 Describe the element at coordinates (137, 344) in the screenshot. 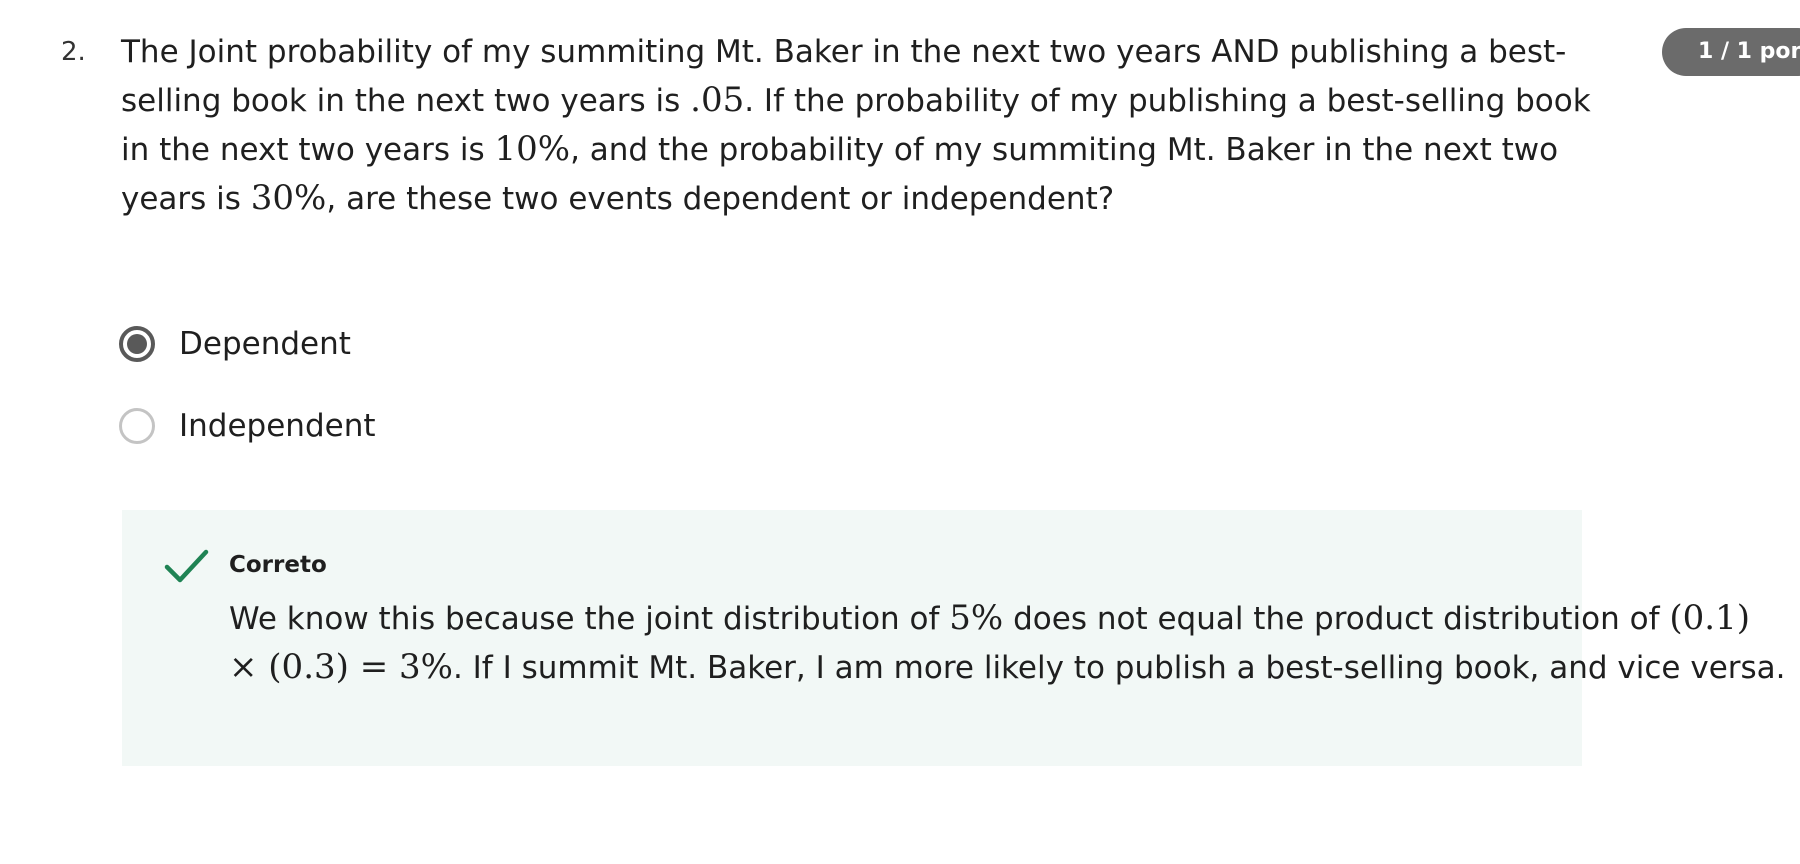

I see `radio-button-selected` at that location.